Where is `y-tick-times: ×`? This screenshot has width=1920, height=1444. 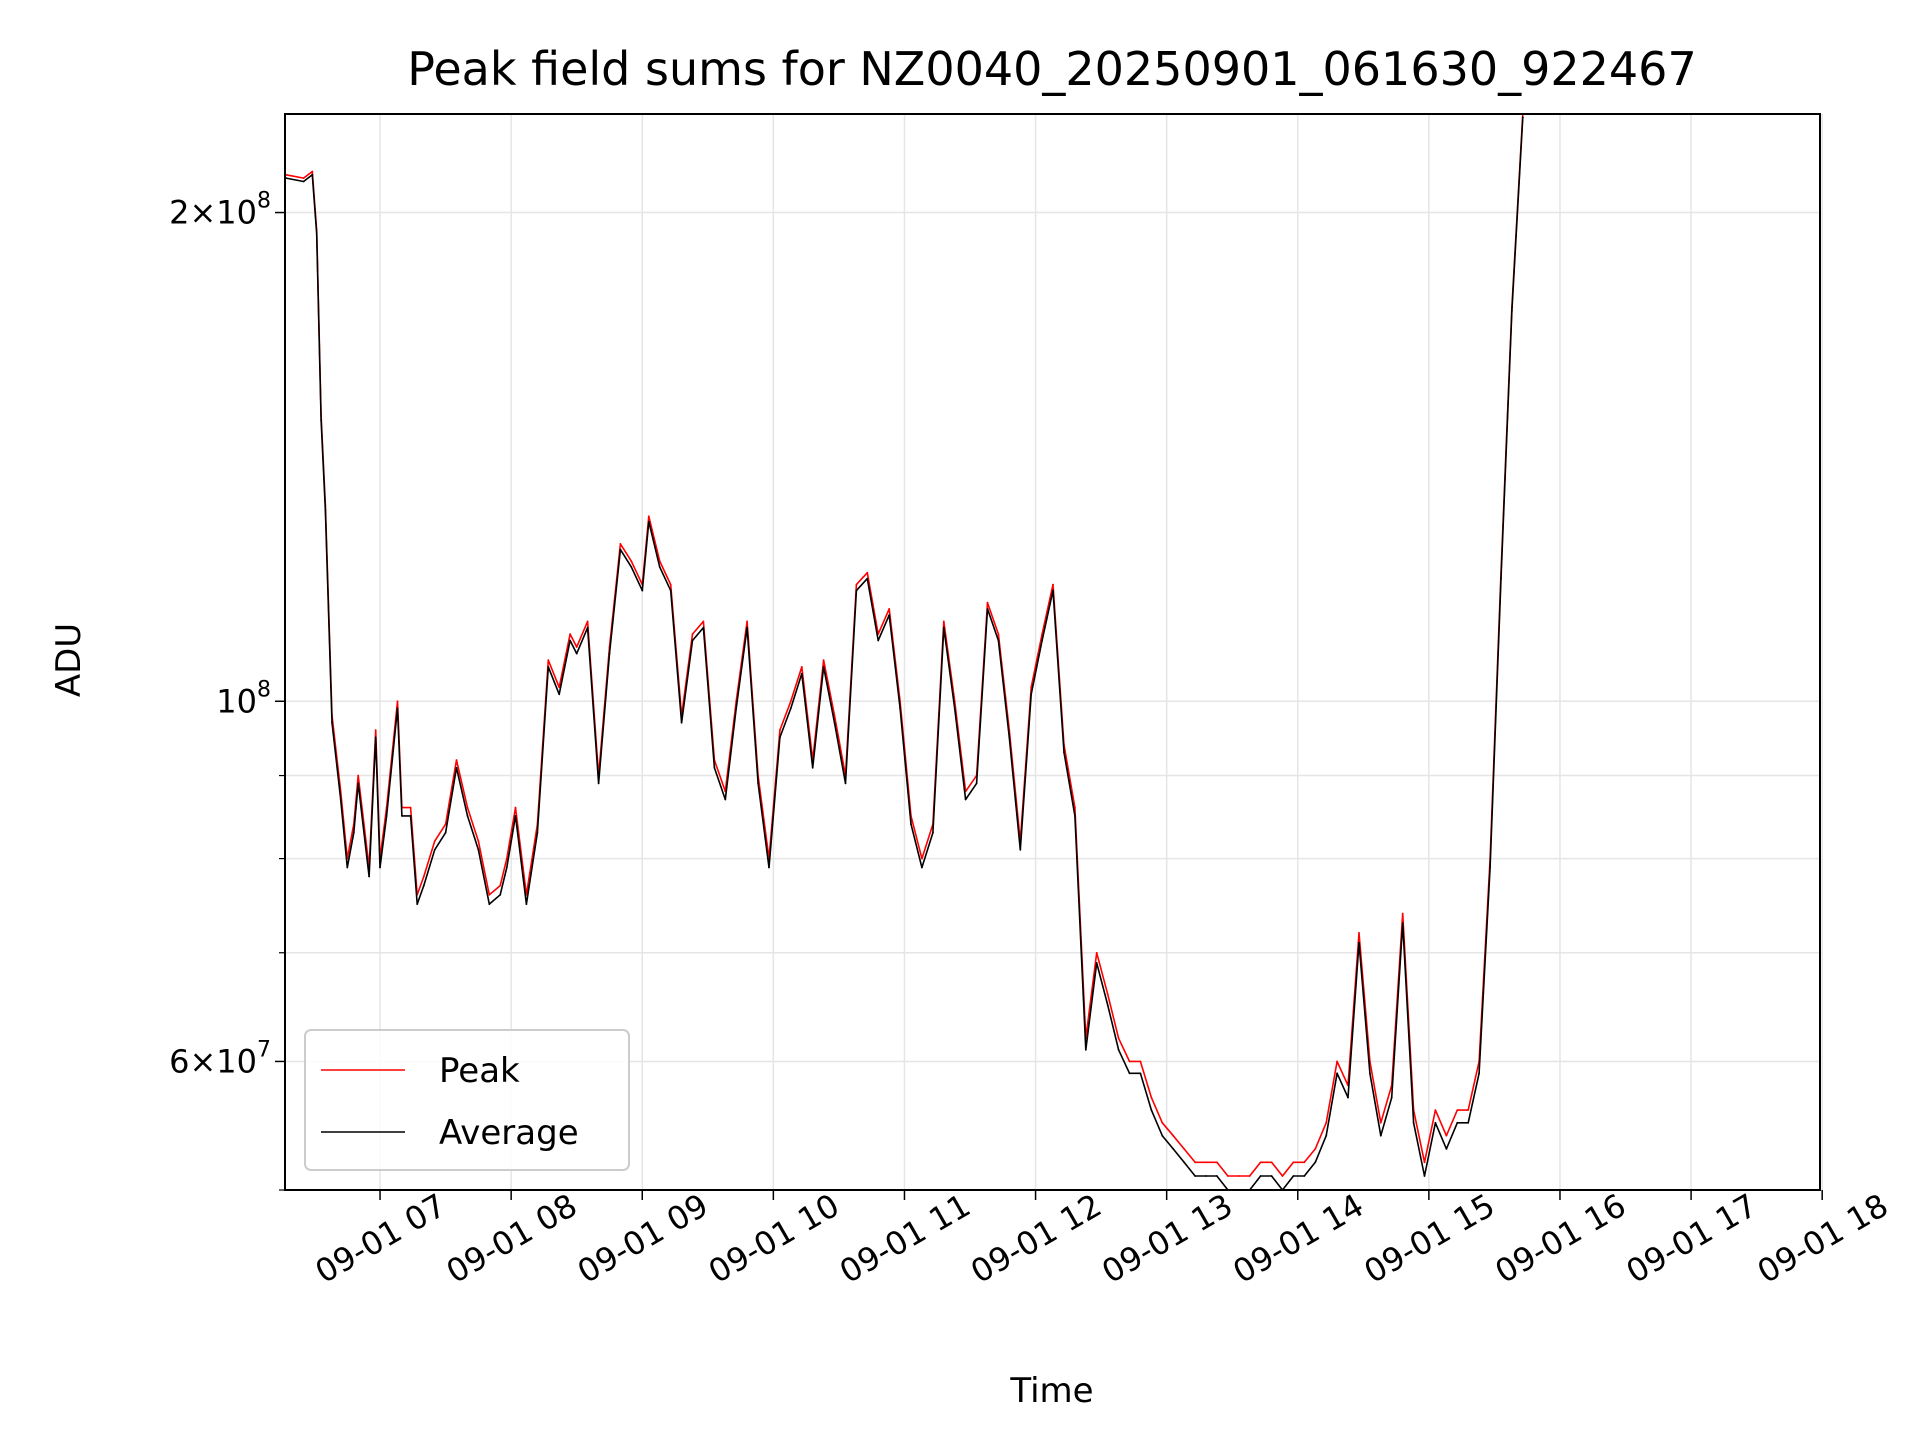 y-tick-times: × is located at coordinates (202, 1061).